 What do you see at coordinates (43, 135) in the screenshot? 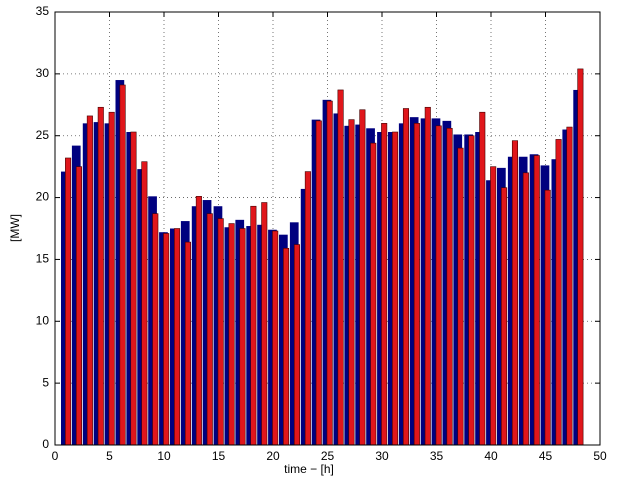
I see `y-tick-label: 25` at bounding box center [43, 135].